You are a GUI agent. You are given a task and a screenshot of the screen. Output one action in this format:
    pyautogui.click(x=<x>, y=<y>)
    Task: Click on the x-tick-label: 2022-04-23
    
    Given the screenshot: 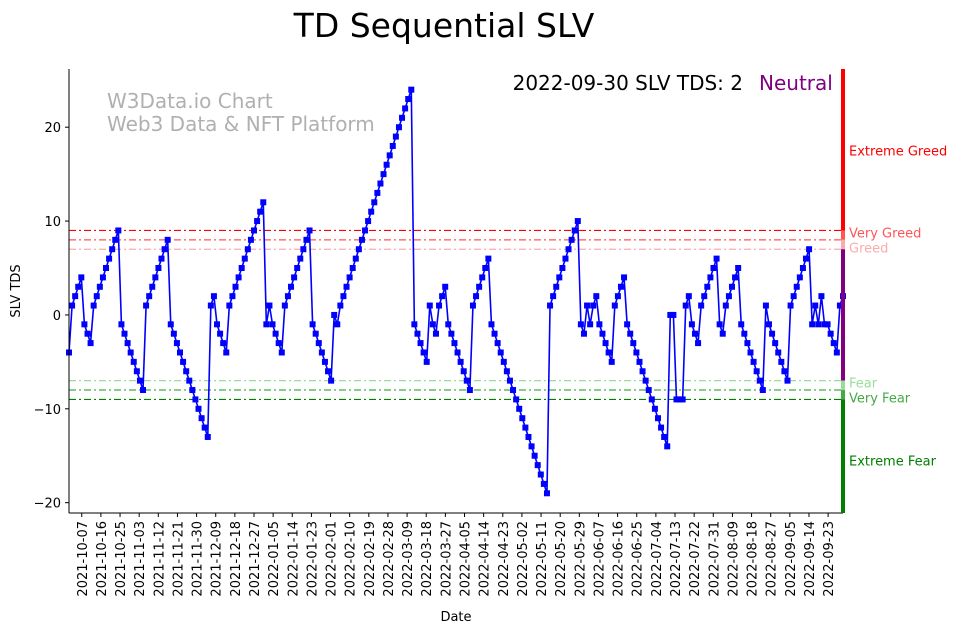 What is the action you would take?
    pyautogui.click(x=504, y=559)
    